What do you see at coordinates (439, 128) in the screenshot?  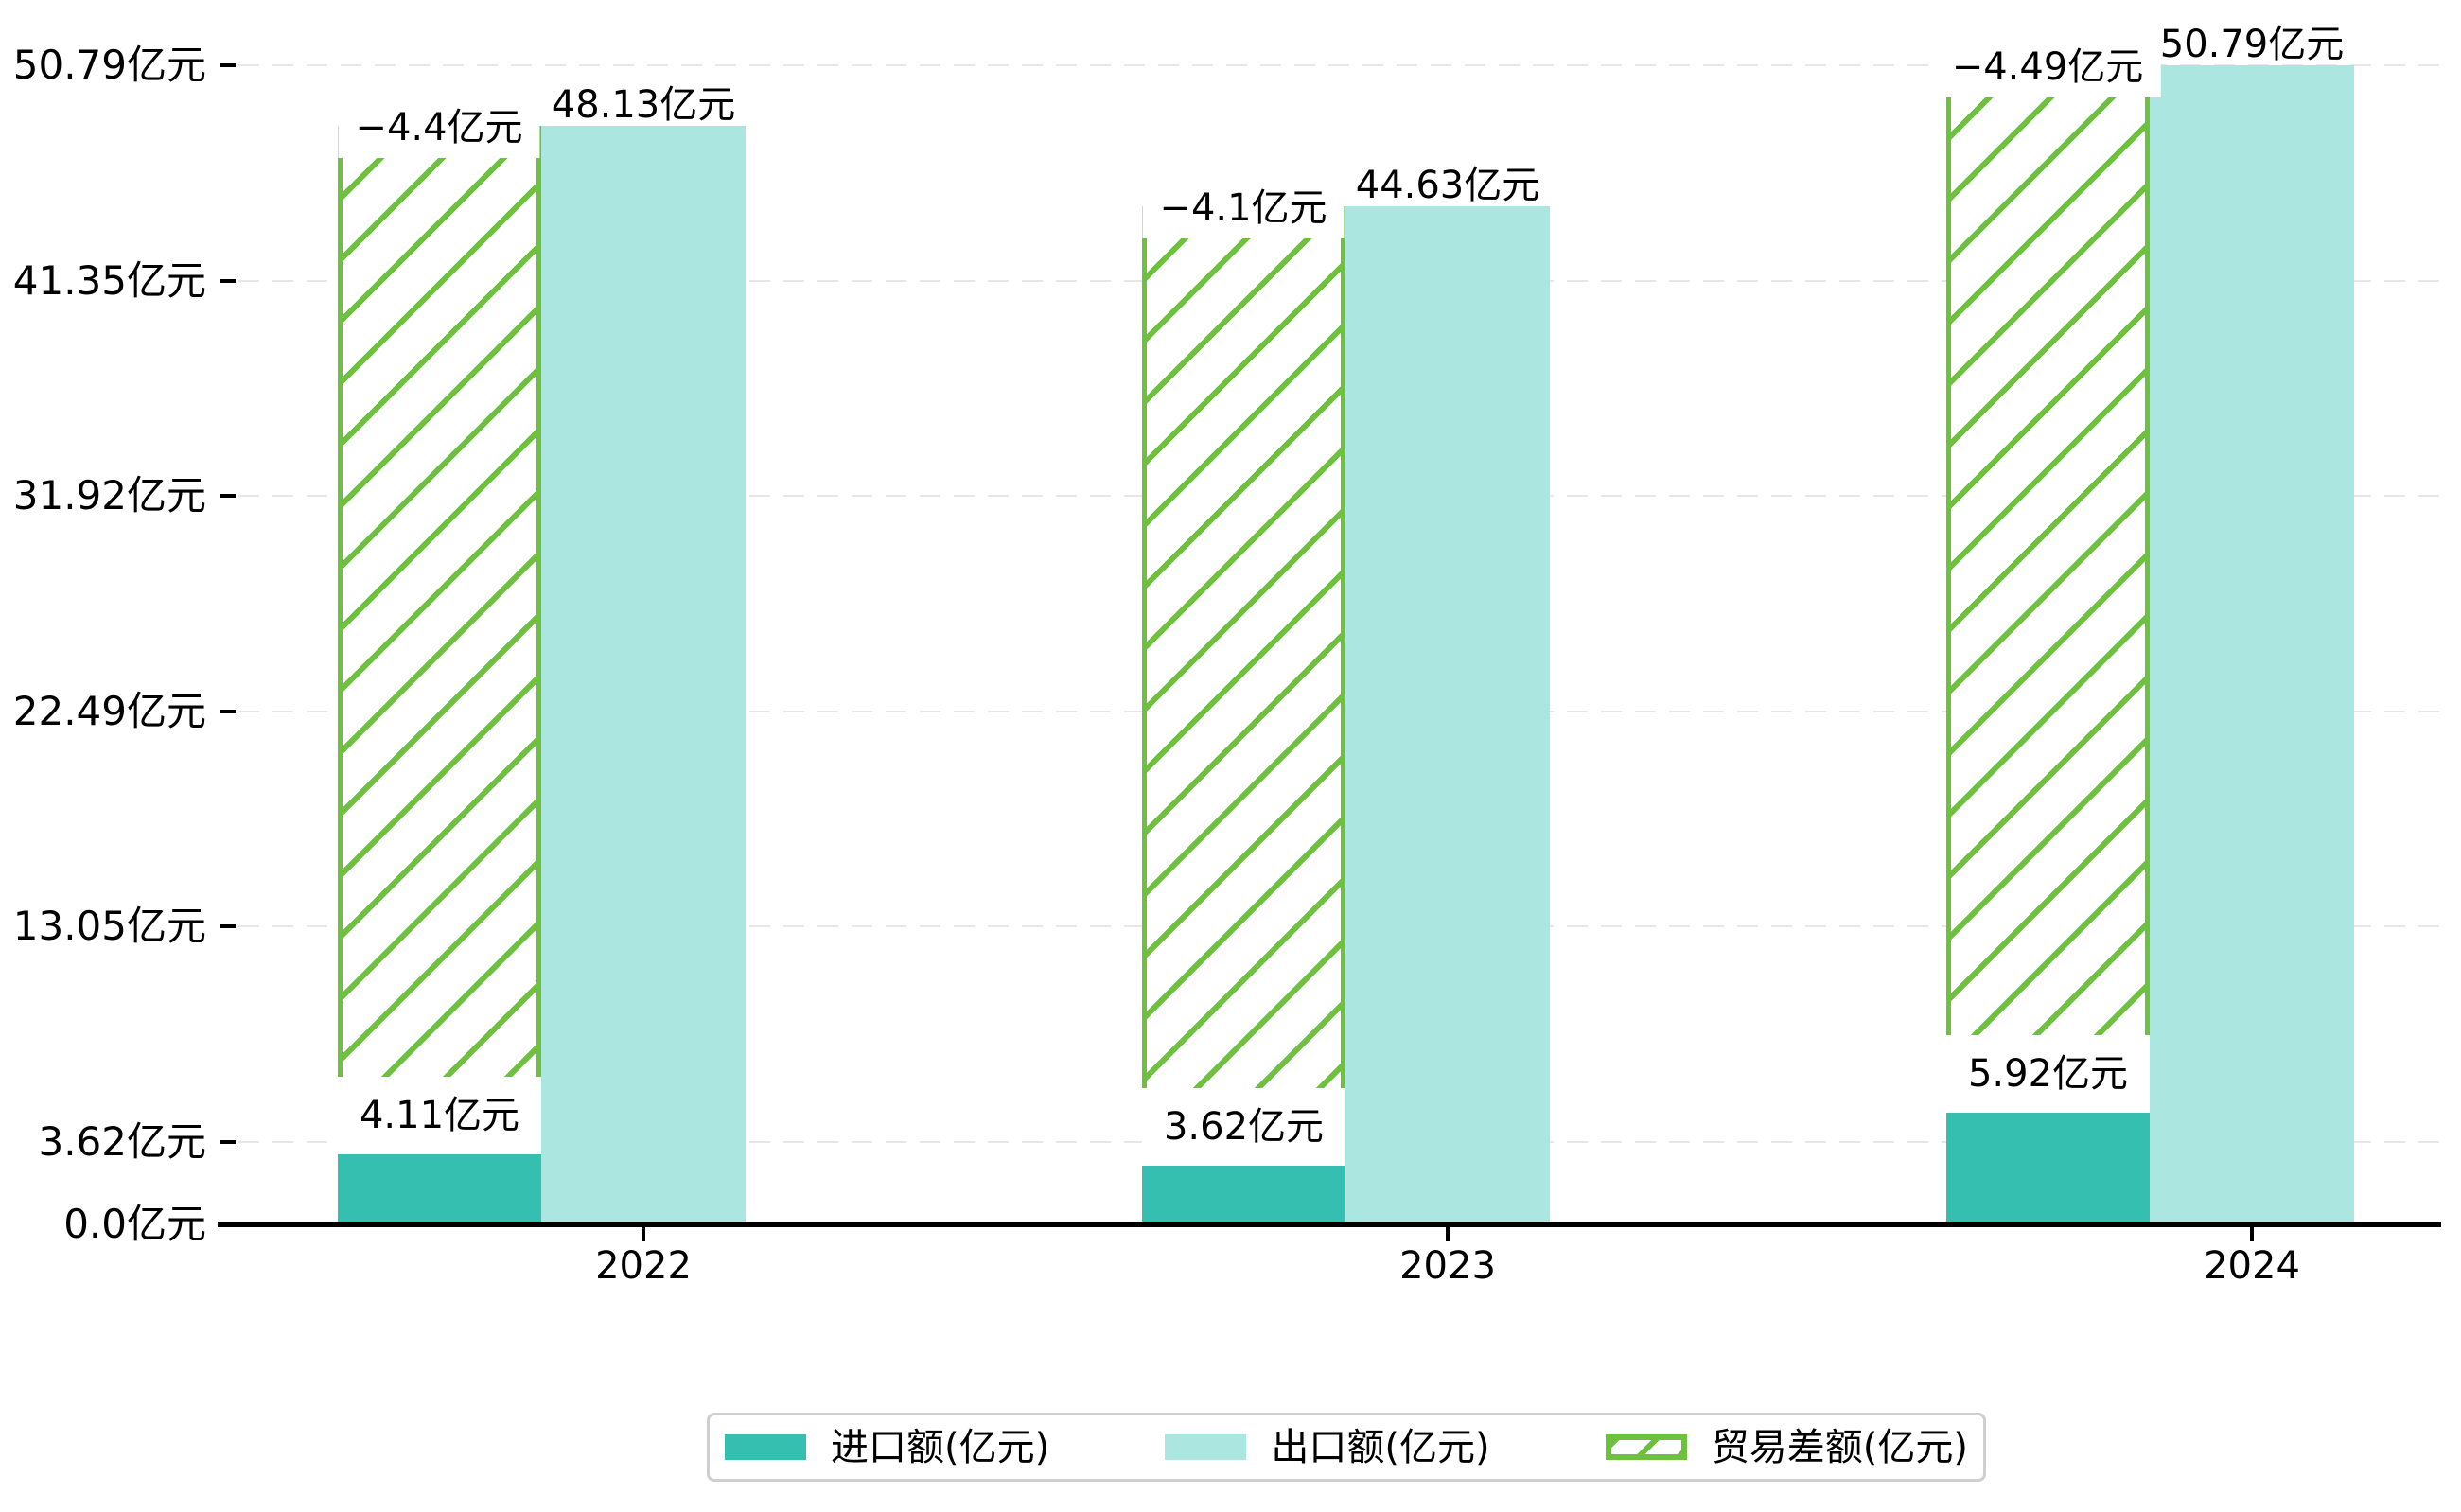 I see `trade-balance-value-label: −4.4亿元` at bounding box center [439, 128].